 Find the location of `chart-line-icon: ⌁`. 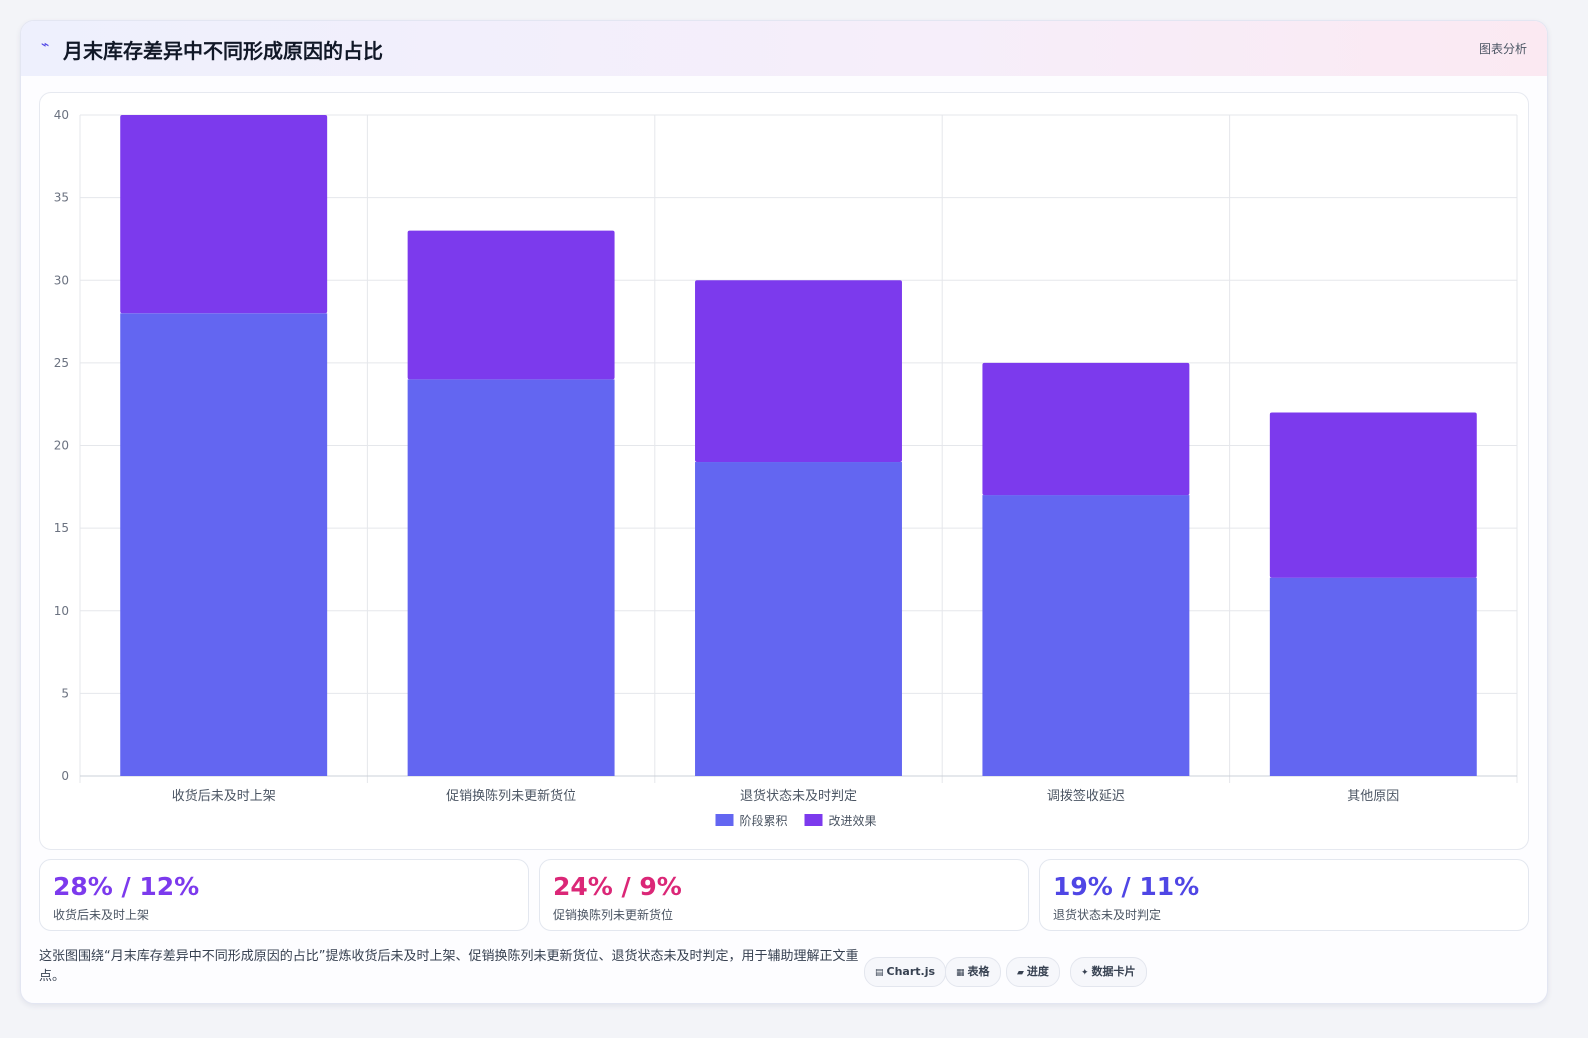

chart-line-icon: ⌁ is located at coordinates (45, 45).